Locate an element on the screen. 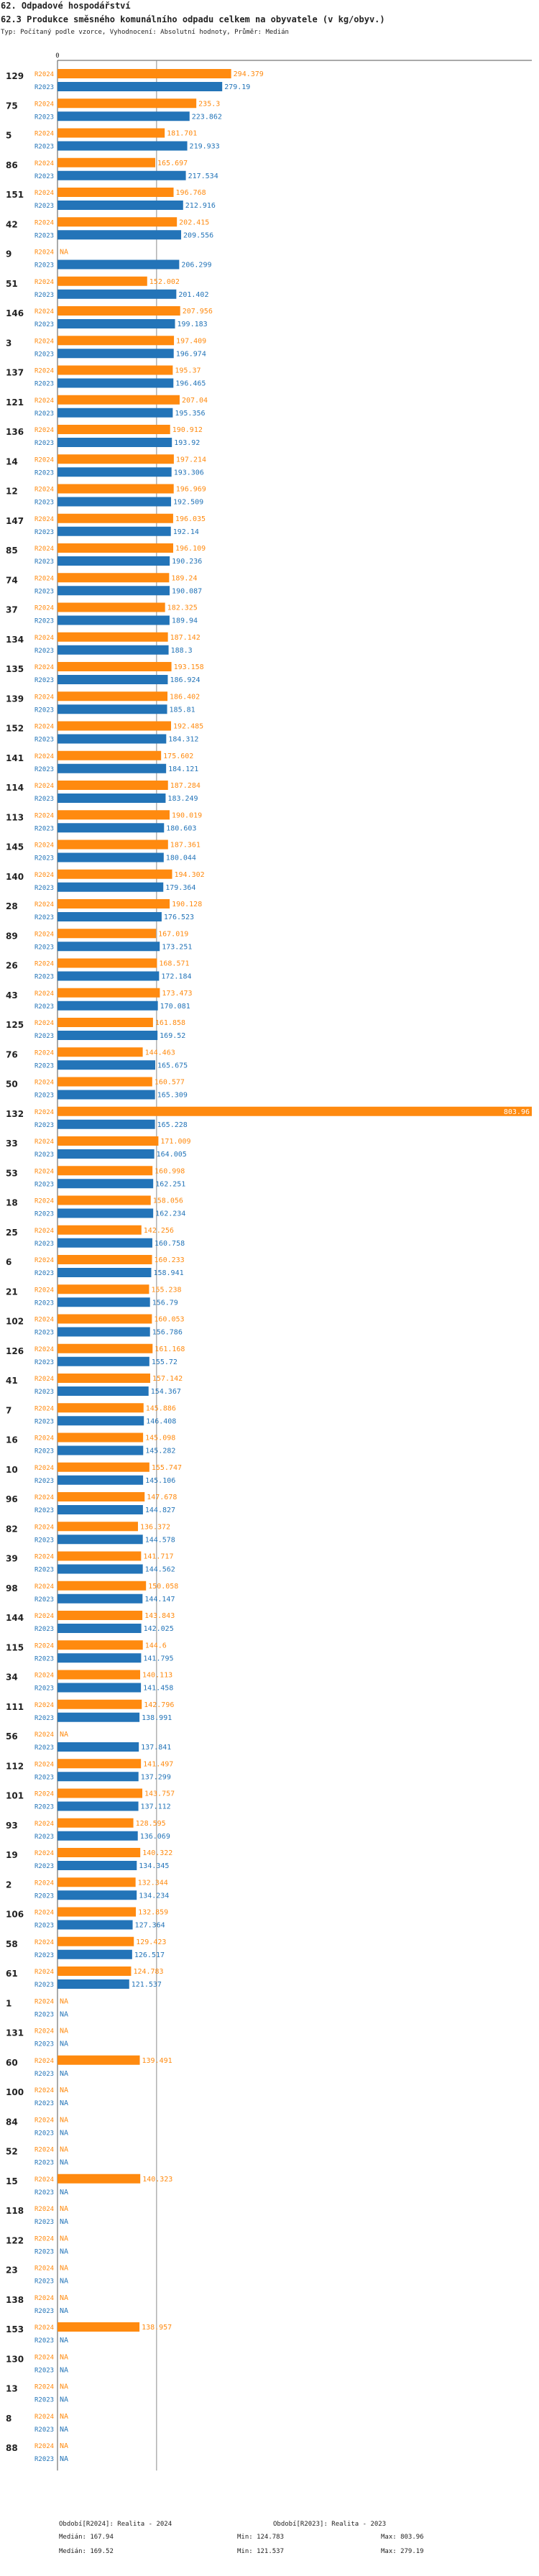 The height and width of the screenshot is (2576, 539). group-label-115: 115 is located at coordinates (15, 1647).